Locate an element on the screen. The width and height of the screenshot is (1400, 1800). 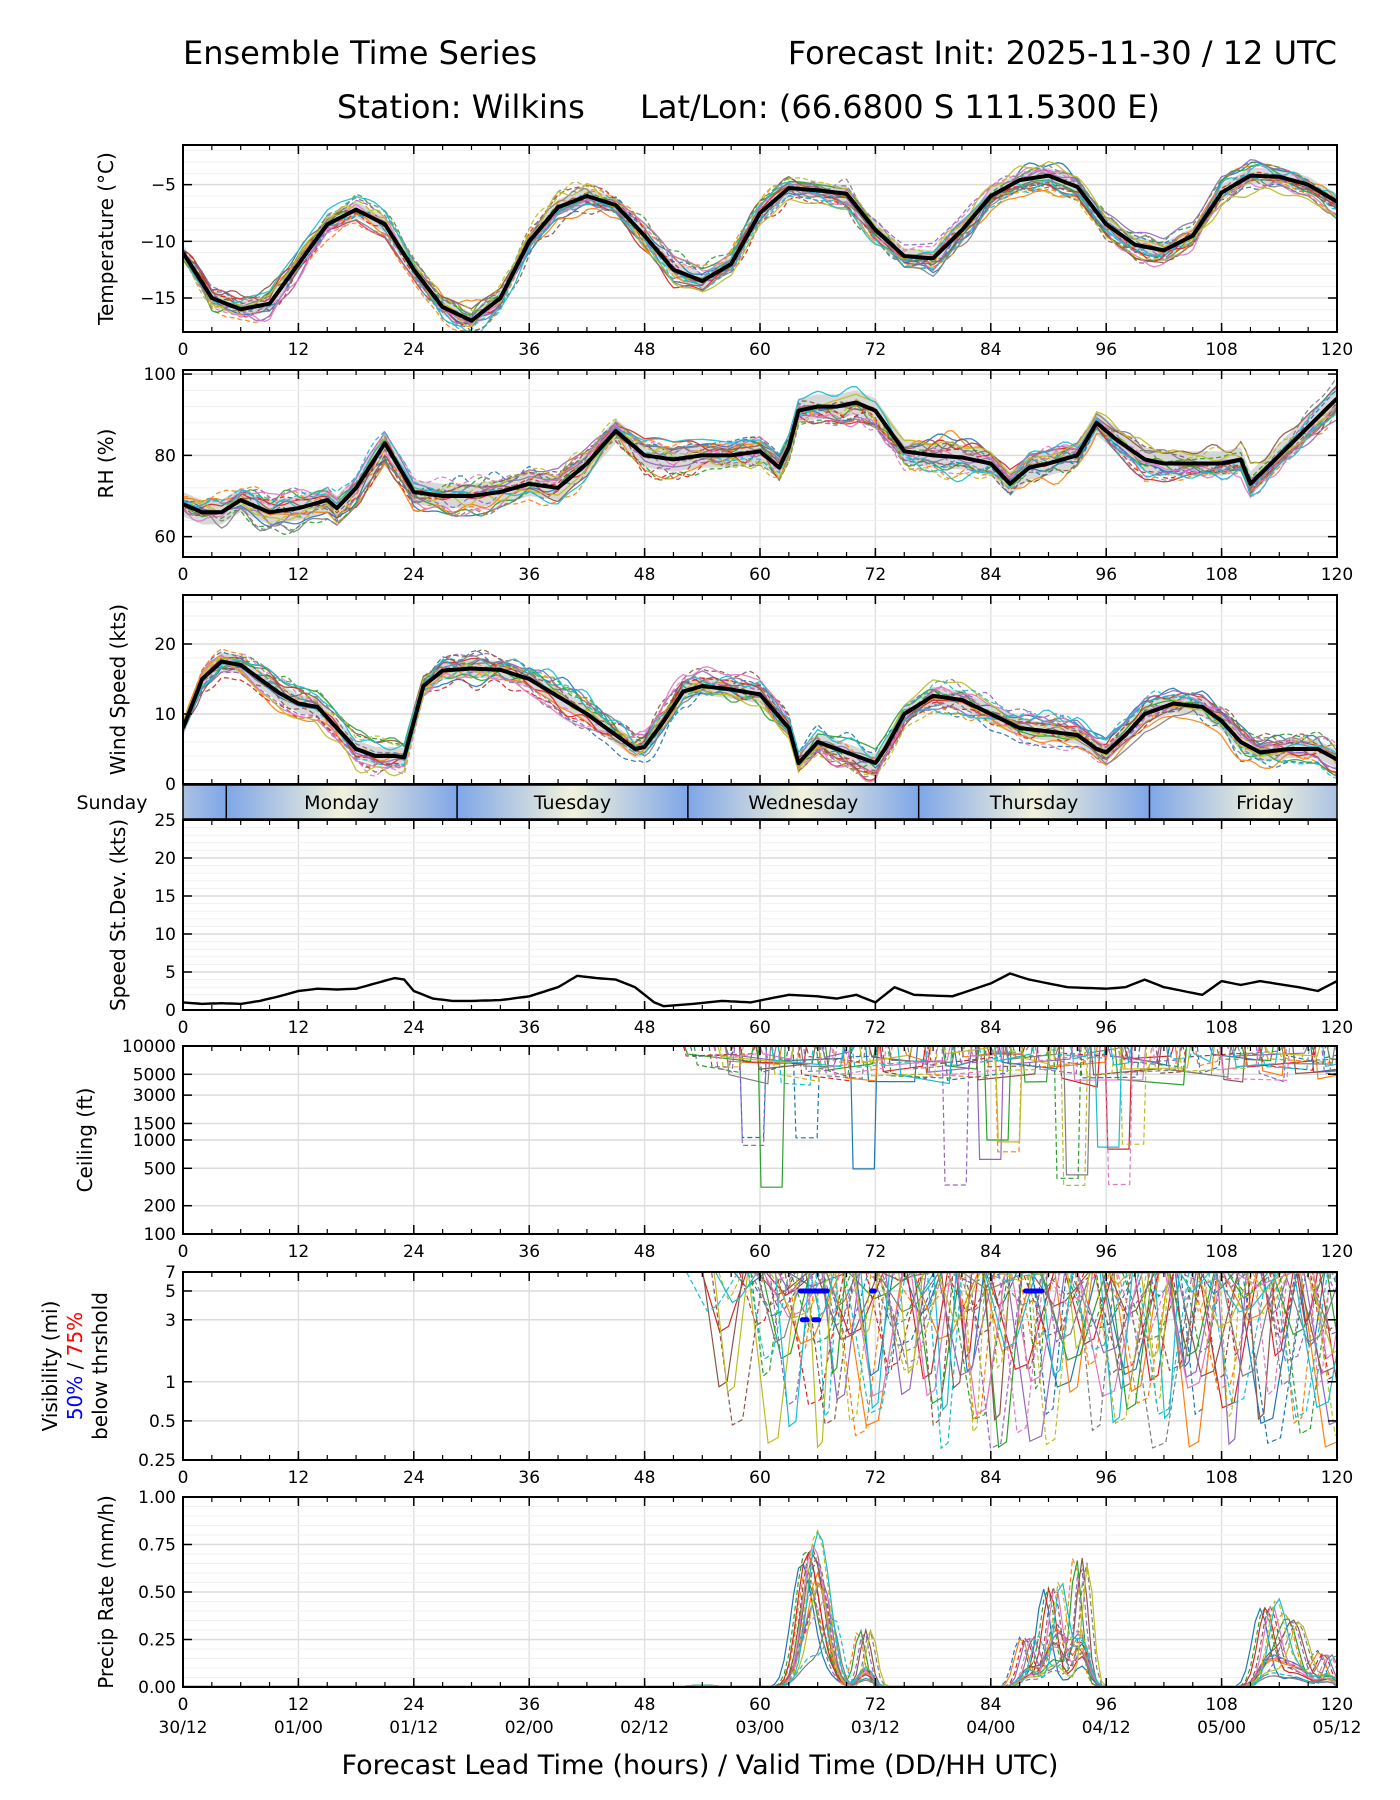
y-tick-label: 0.50 is located at coordinates (157, 1593).